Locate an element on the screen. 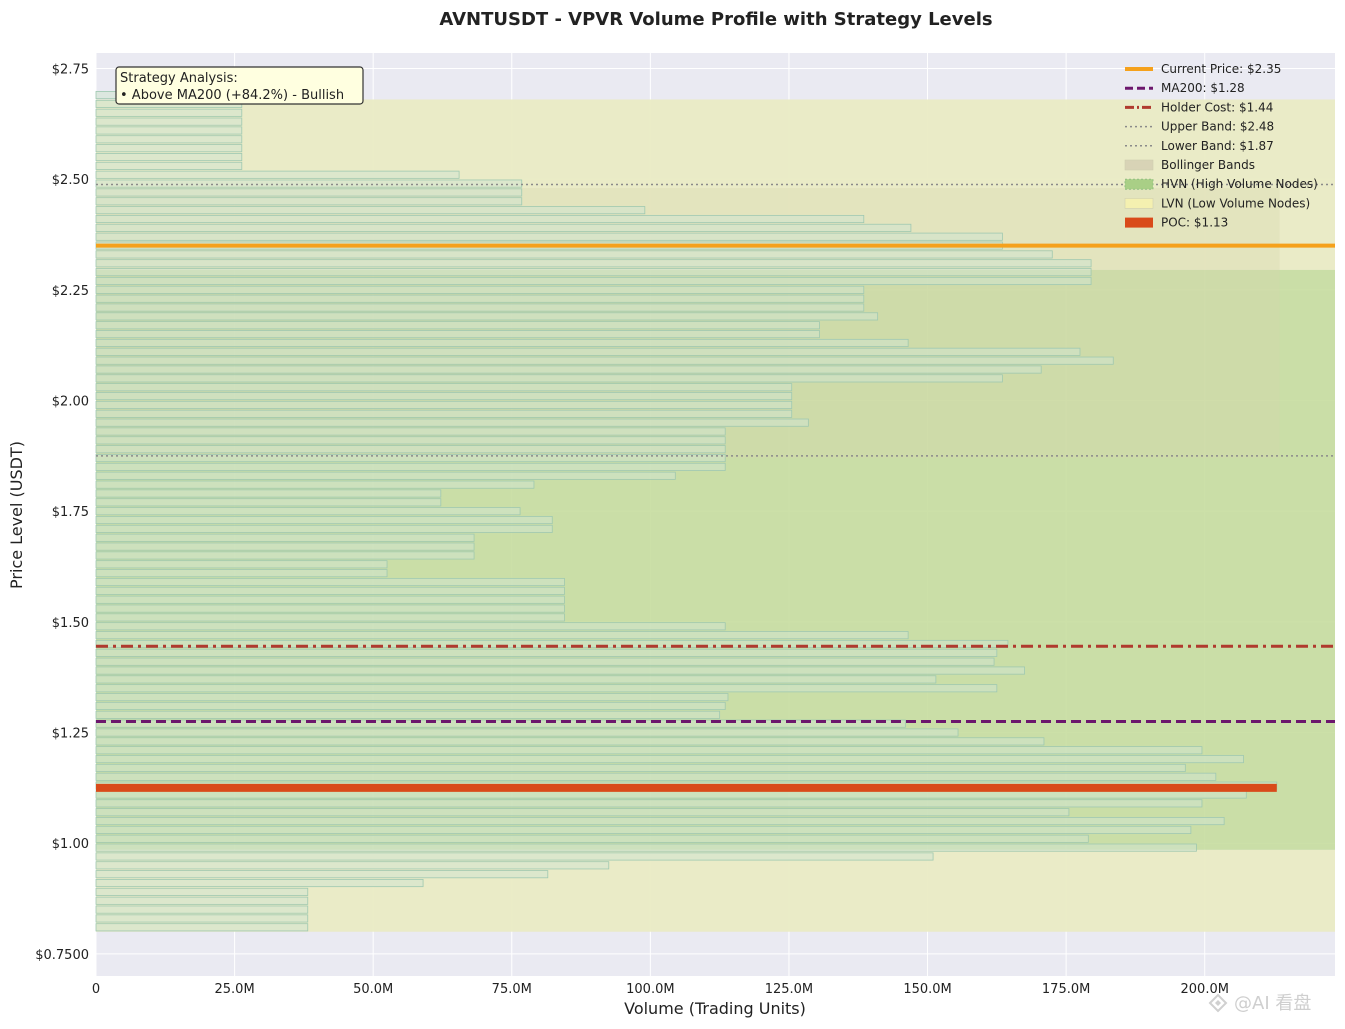 The height and width of the screenshot is (1029, 1345). x-tick-label: 150.0M is located at coordinates (927, 989).